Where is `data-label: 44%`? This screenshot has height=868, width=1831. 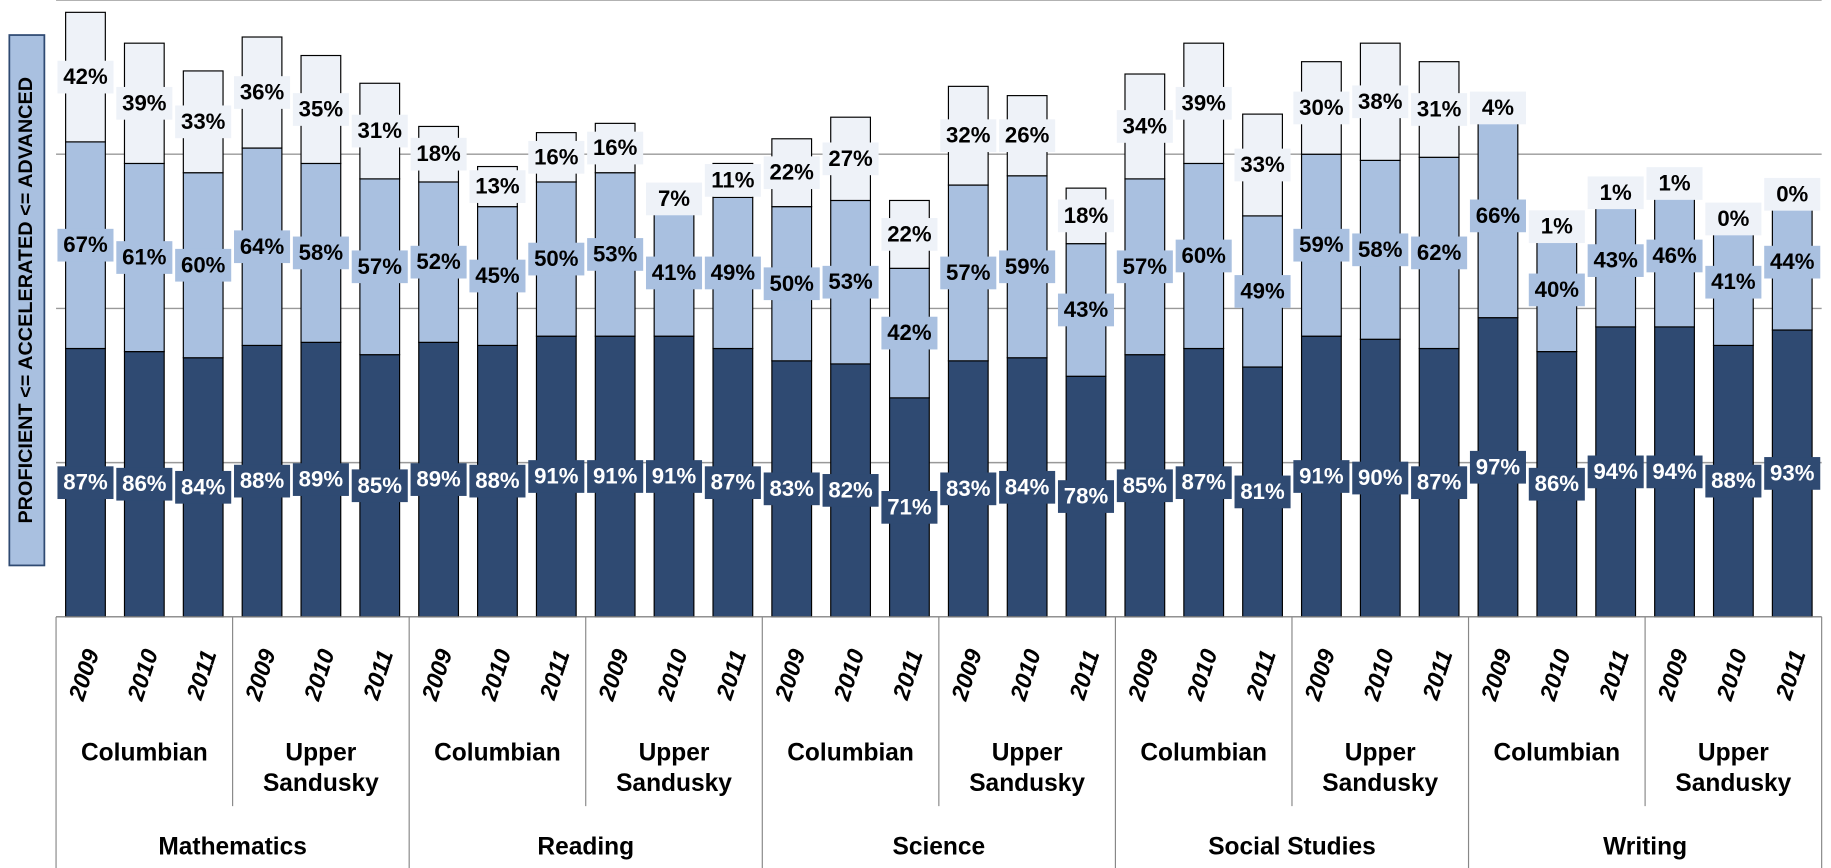 data-label: 44% is located at coordinates (1792, 261).